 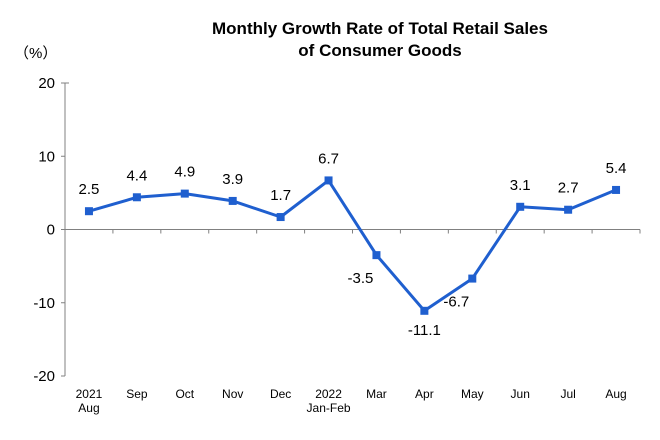 I want to click on y-unit-label: （%）, so click(x=35, y=53).